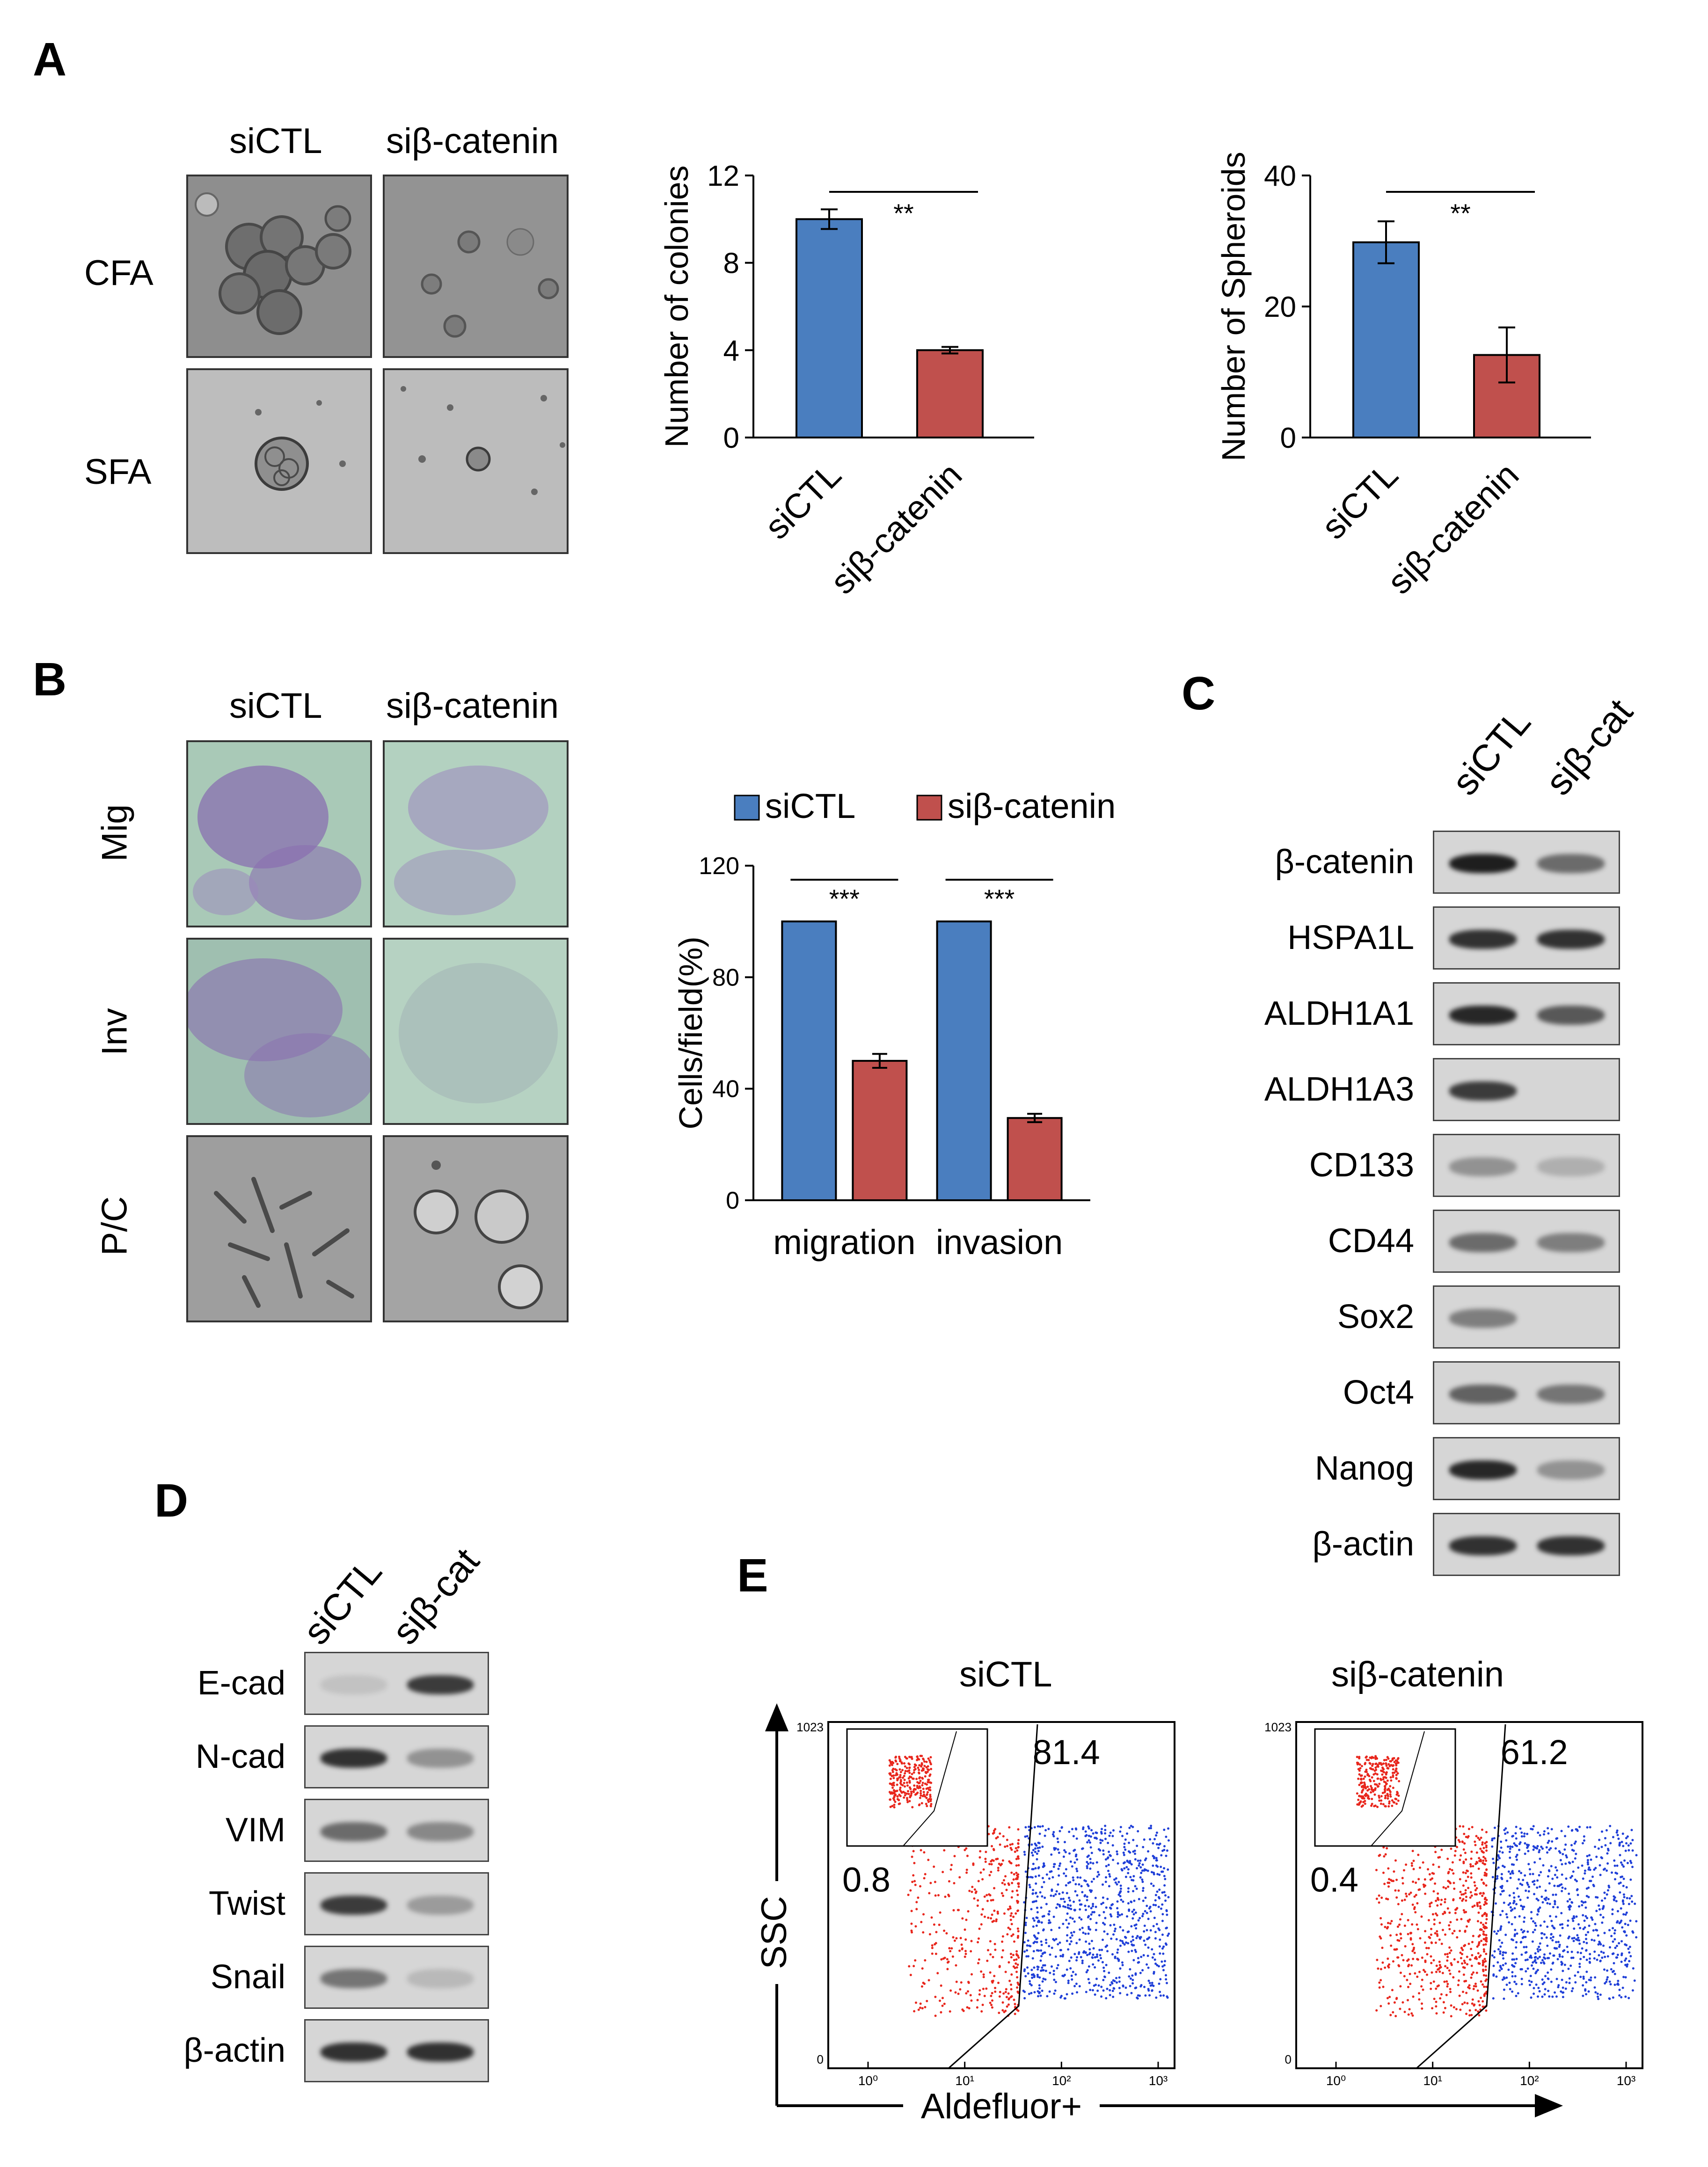  I want to click on cells-y-axis-label: Cells/field(%), so click(690, 1032).